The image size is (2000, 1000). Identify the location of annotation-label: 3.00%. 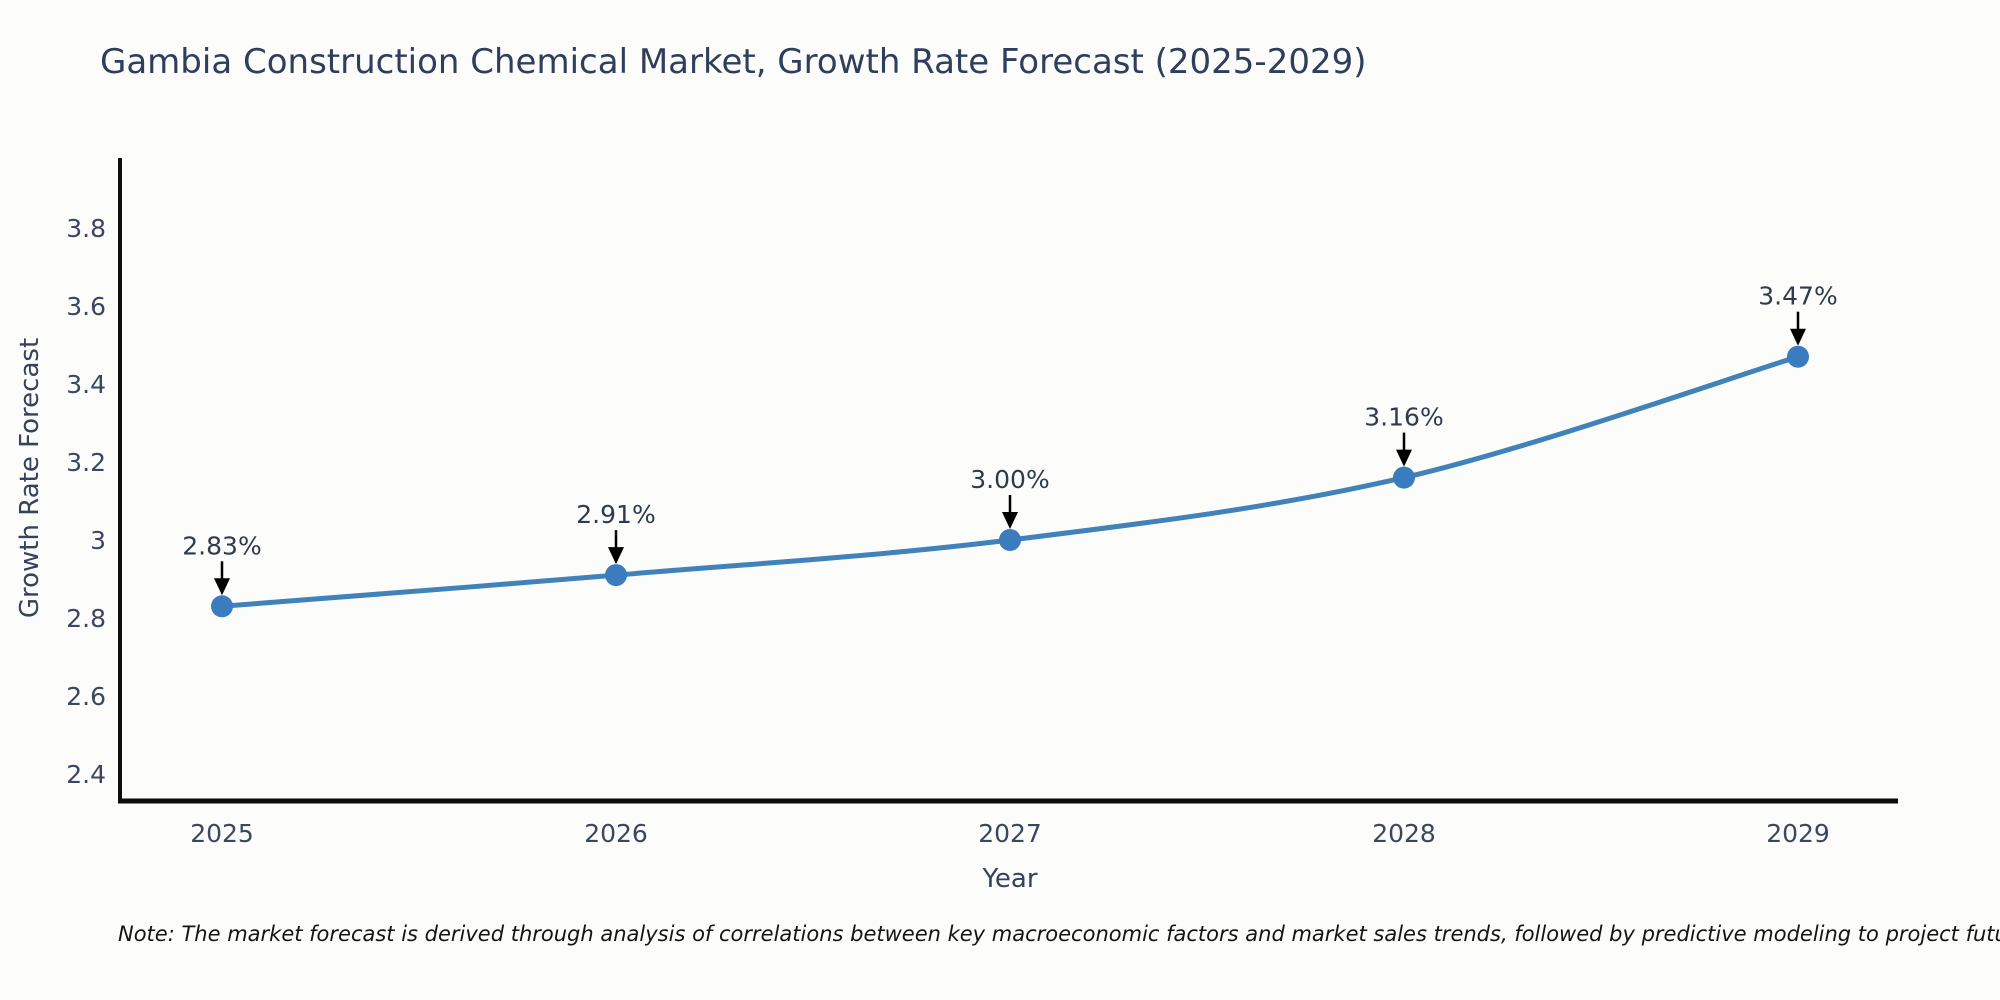
(1009, 479).